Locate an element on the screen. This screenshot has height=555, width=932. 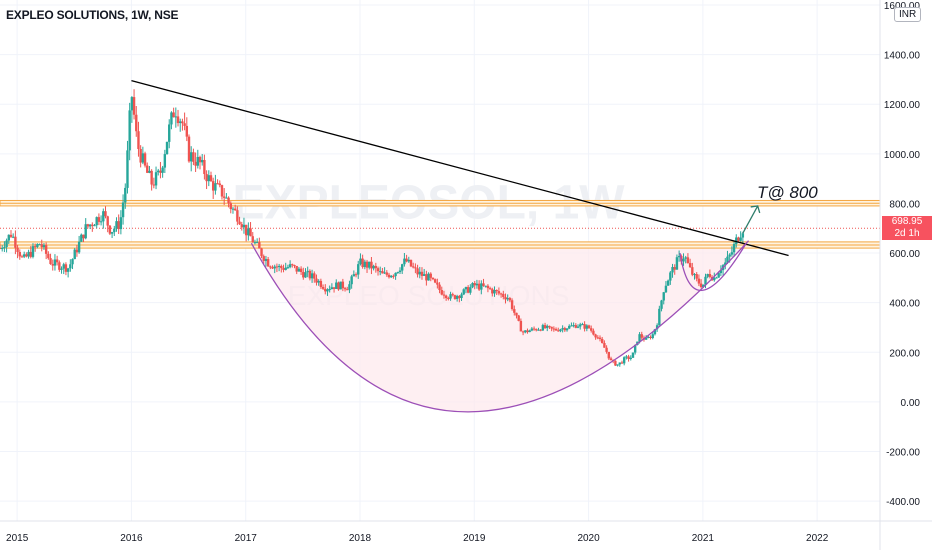
time-tick-label: 2020 is located at coordinates (588, 538).